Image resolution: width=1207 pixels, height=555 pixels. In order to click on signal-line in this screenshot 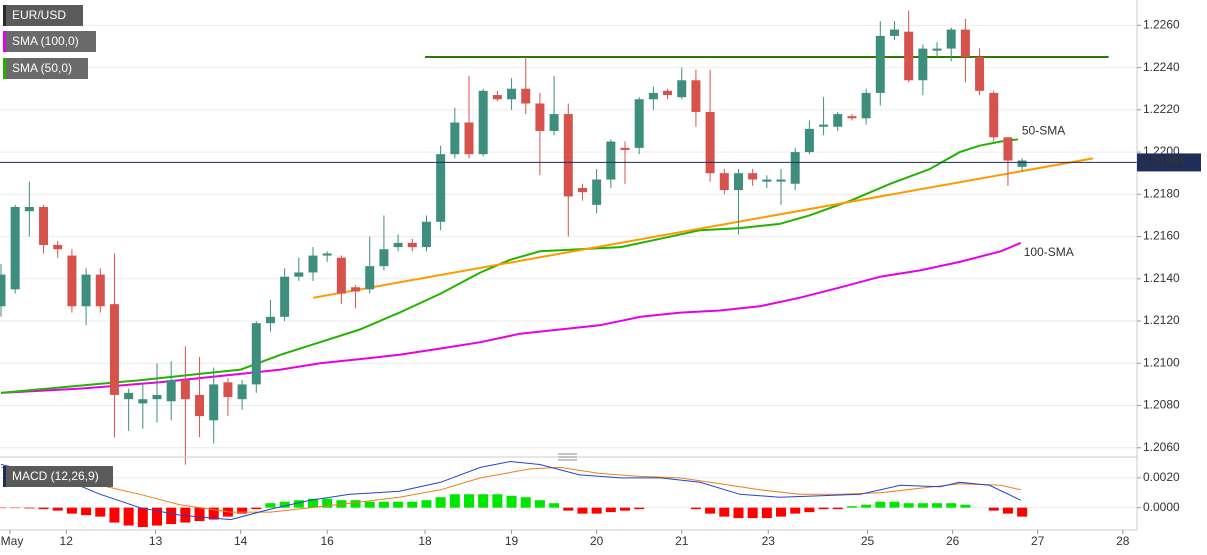, I will do `click(510, 489)`.